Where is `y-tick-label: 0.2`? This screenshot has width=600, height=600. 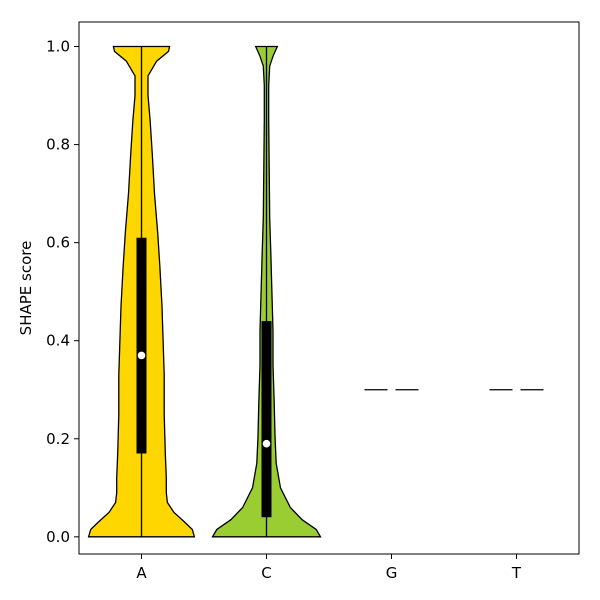
y-tick-label: 0.2 is located at coordinates (58, 439).